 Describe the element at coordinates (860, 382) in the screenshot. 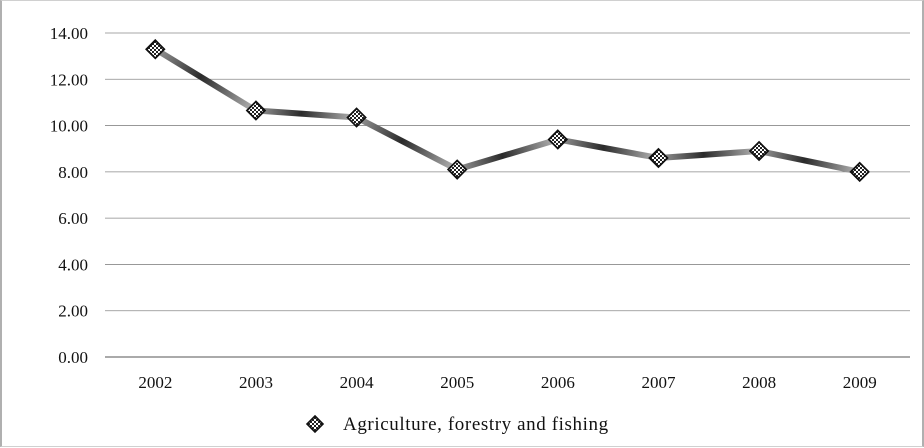

I see `x-tick-label: 2009` at that location.